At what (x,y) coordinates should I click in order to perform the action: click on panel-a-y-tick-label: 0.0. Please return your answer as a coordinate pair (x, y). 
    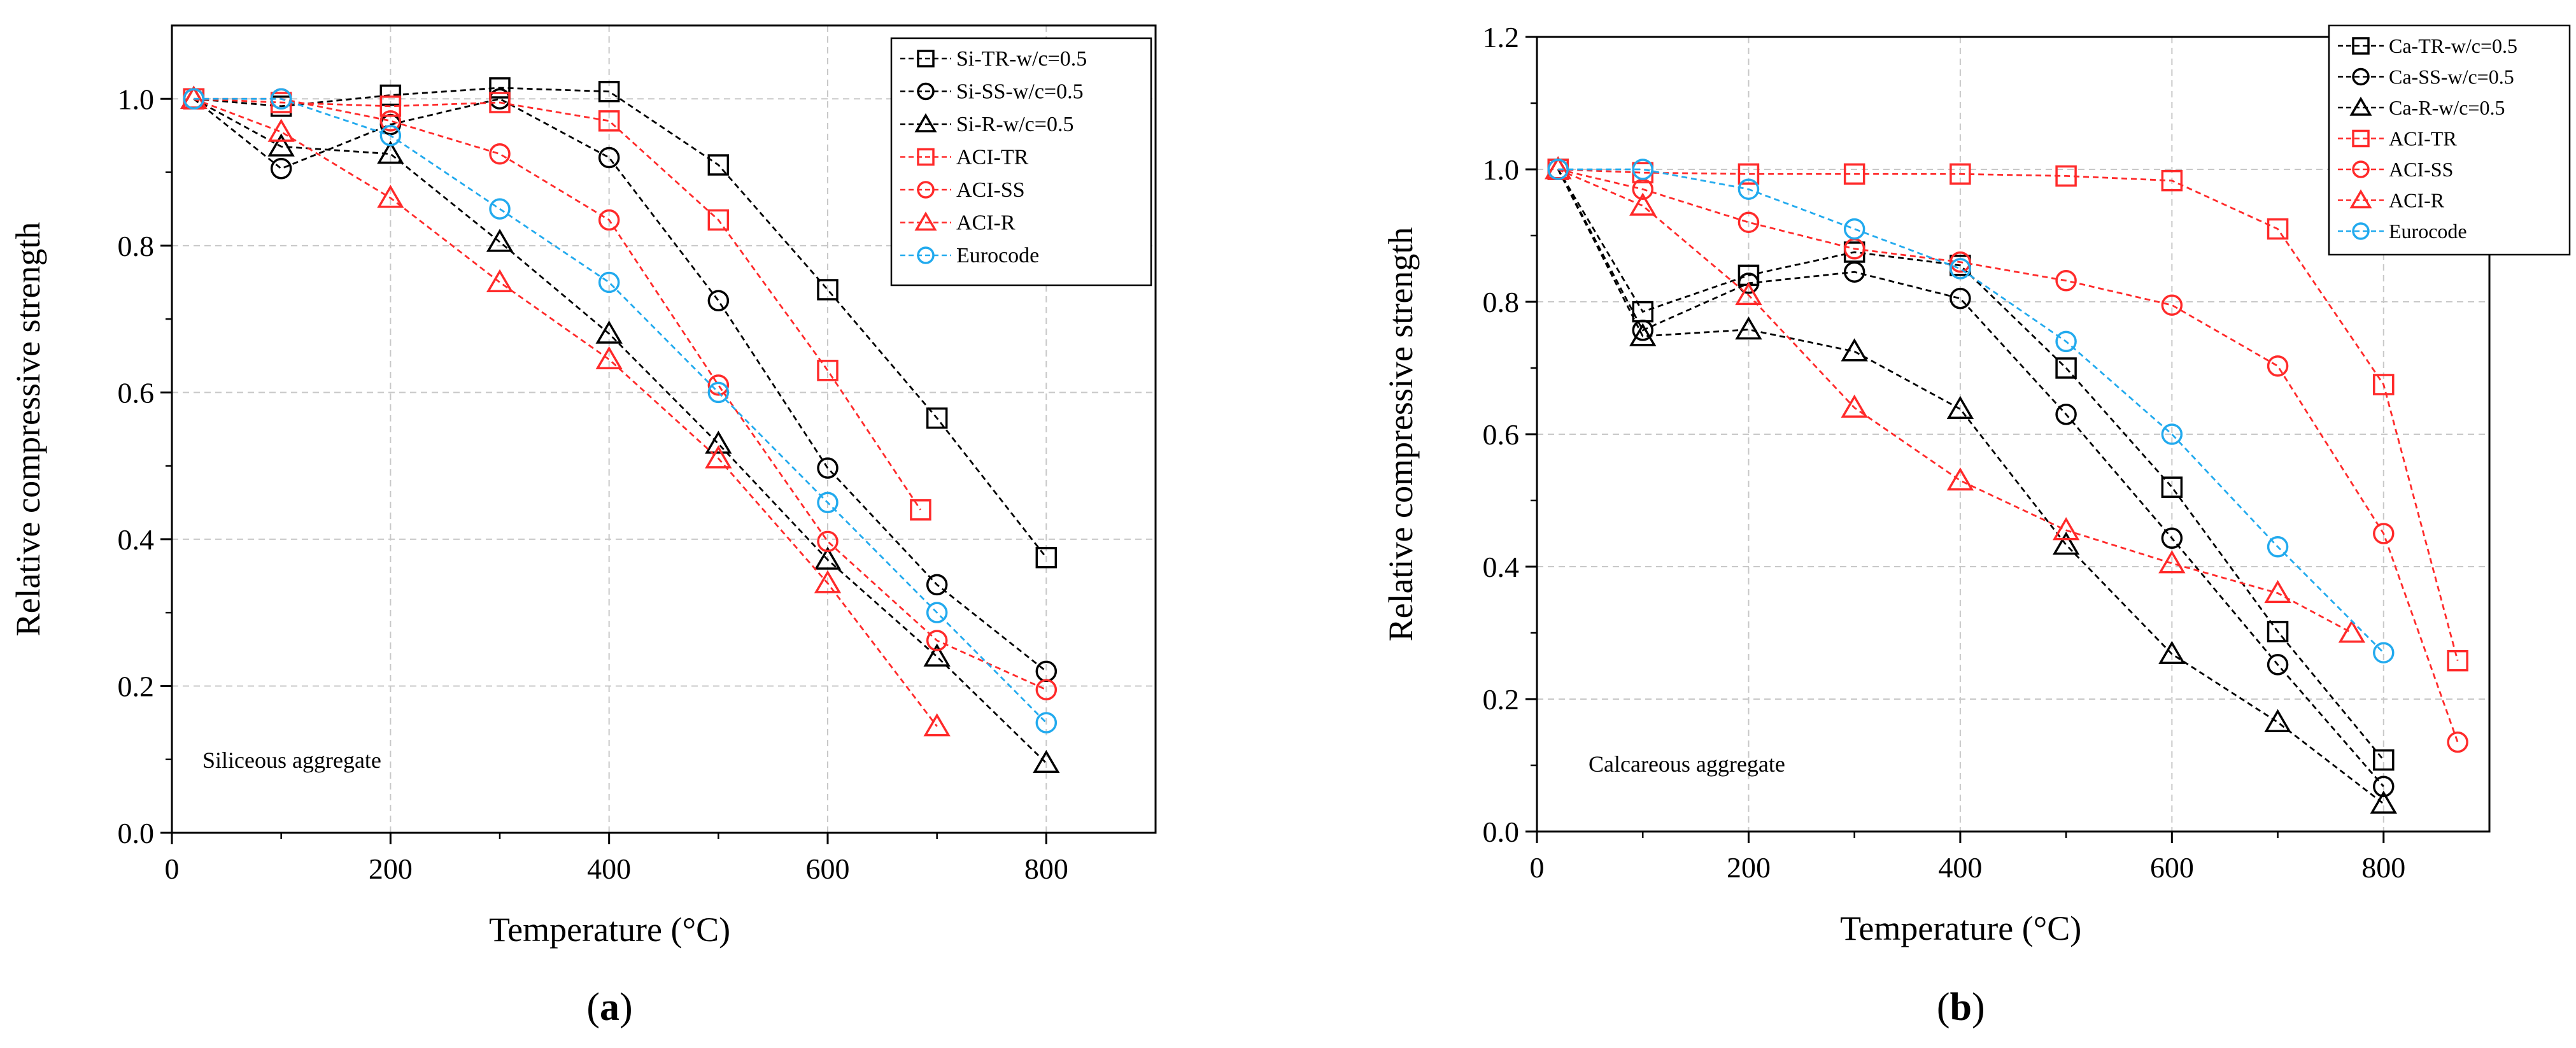
    Looking at the image, I should click on (136, 833).